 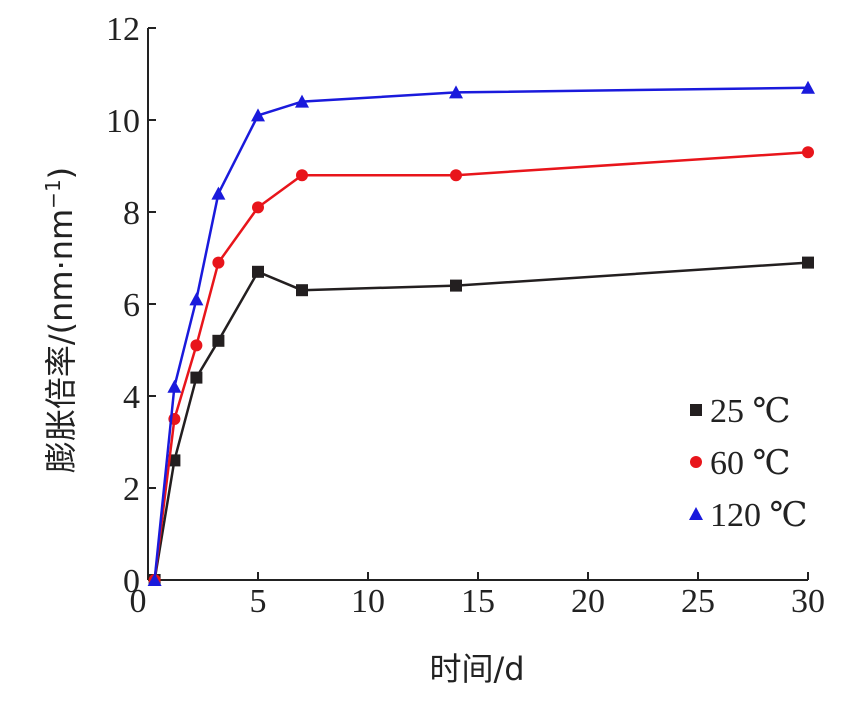 What do you see at coordinates (131, 213) in the screenshot?
I see `y-tick-label: 8` at bounding box center [131, 213].